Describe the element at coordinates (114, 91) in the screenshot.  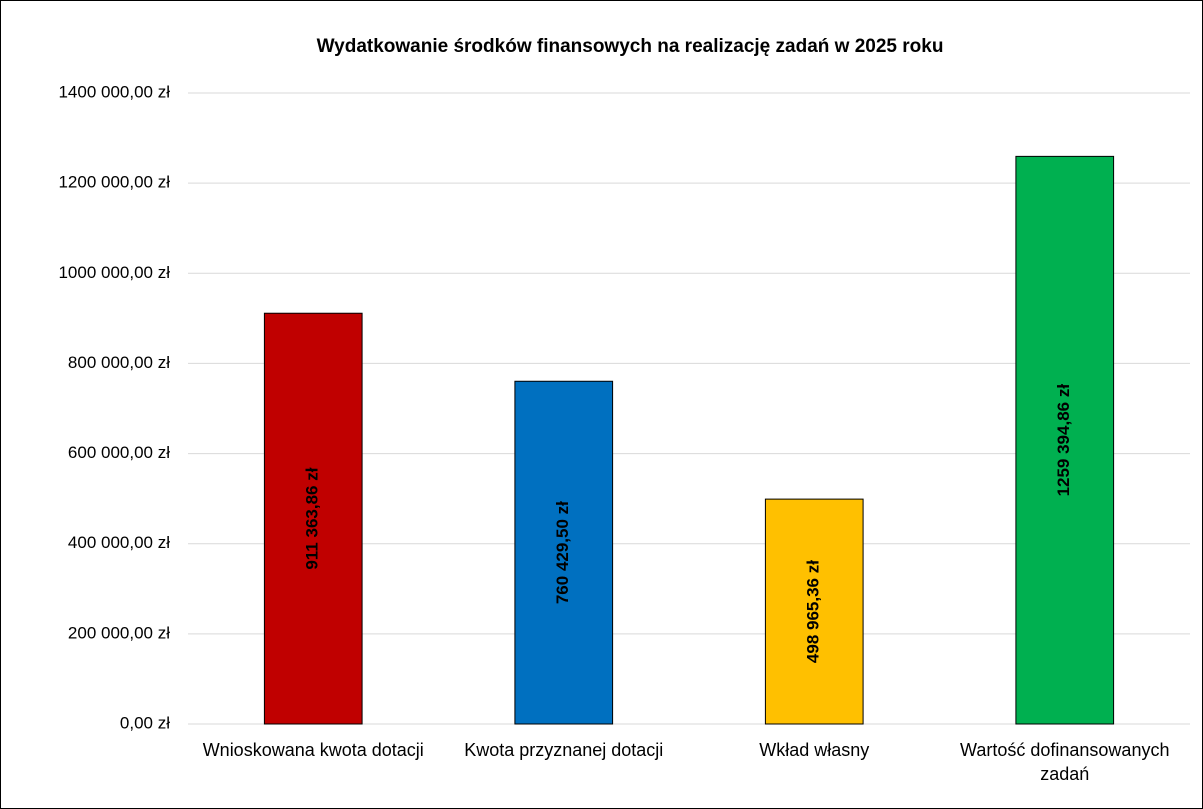
I see `y-tick-label: 1400 000,00 zł` at that location.